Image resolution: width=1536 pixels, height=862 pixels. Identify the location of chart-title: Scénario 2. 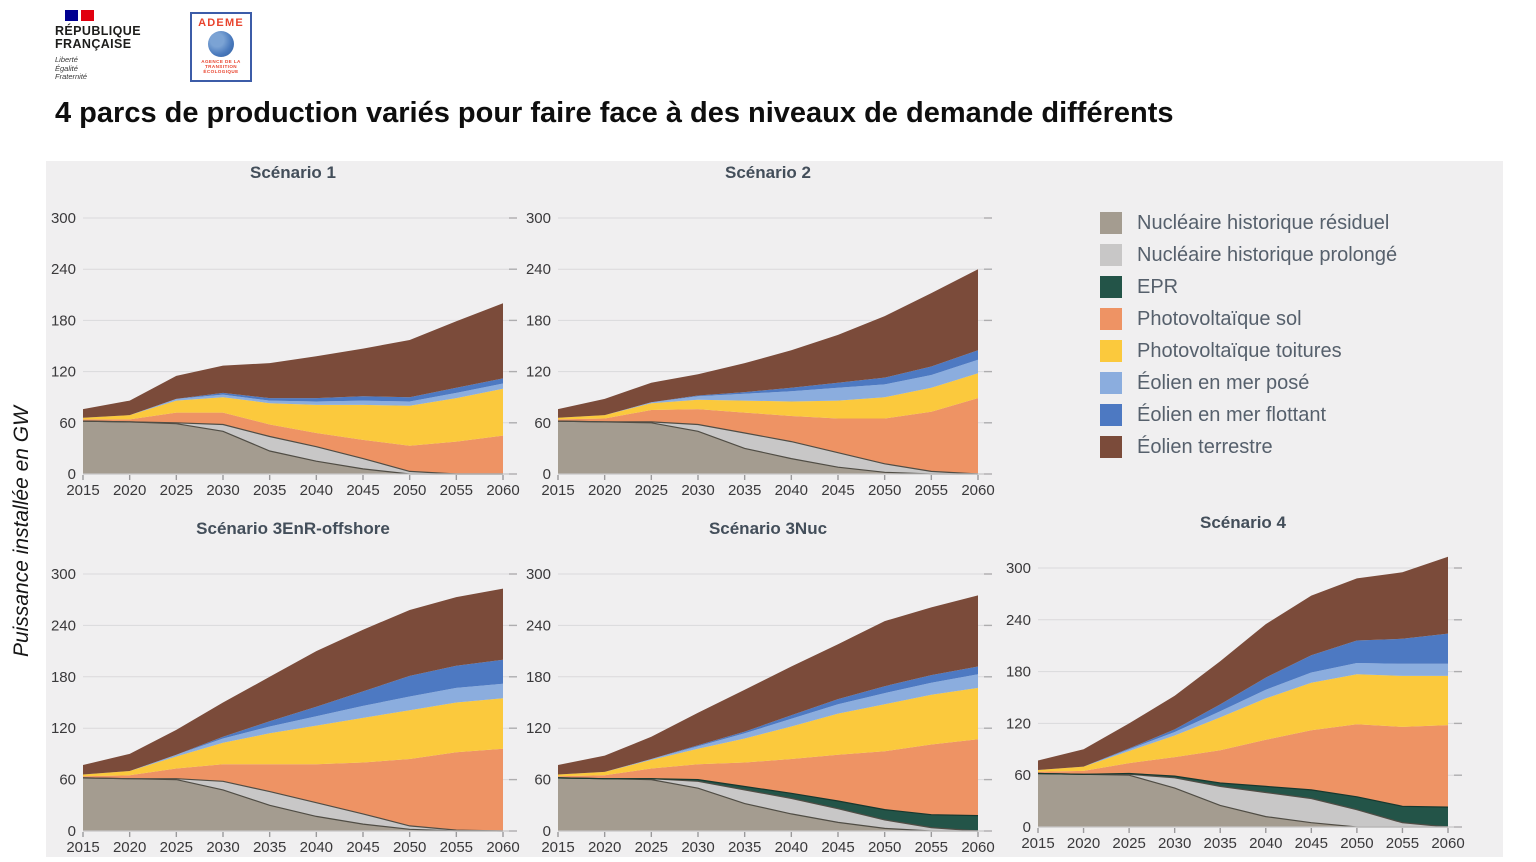
(768, 172).